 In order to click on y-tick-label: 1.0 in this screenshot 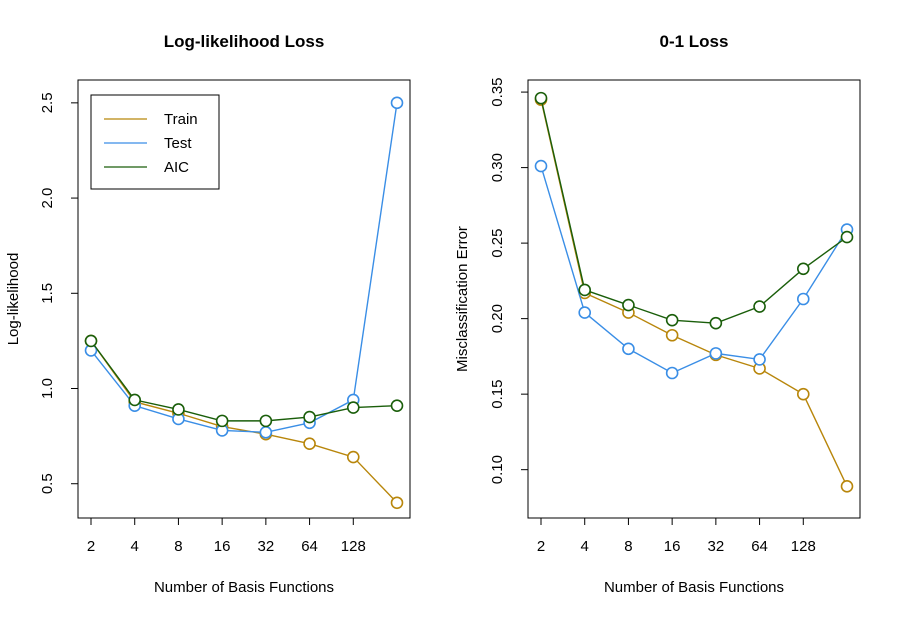, I will do `click(47, 388)`.